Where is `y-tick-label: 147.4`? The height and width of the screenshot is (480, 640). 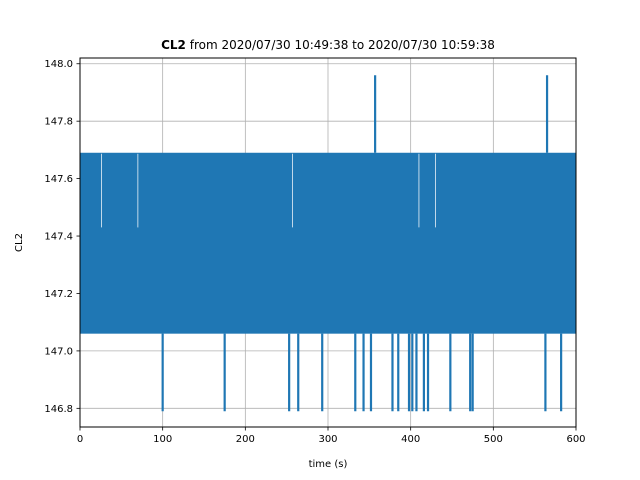
y-tick-label: 147.4 is located at coordinates (58, 237).